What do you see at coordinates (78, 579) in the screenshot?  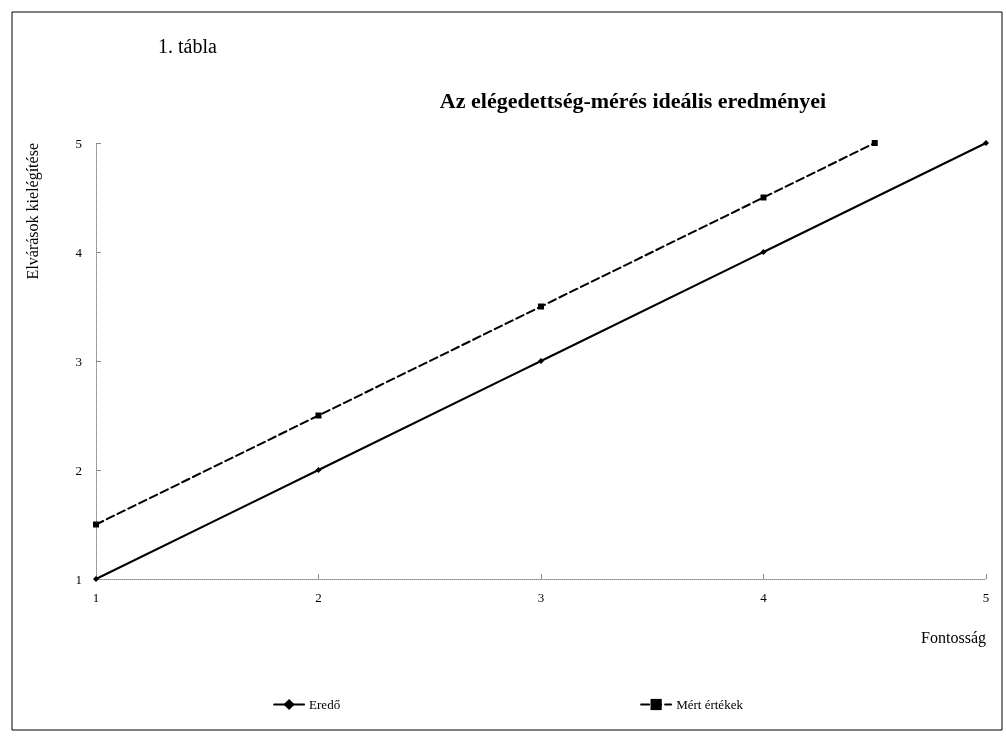 I see `y-tick-label: 1` at bounding box center [78, 579].